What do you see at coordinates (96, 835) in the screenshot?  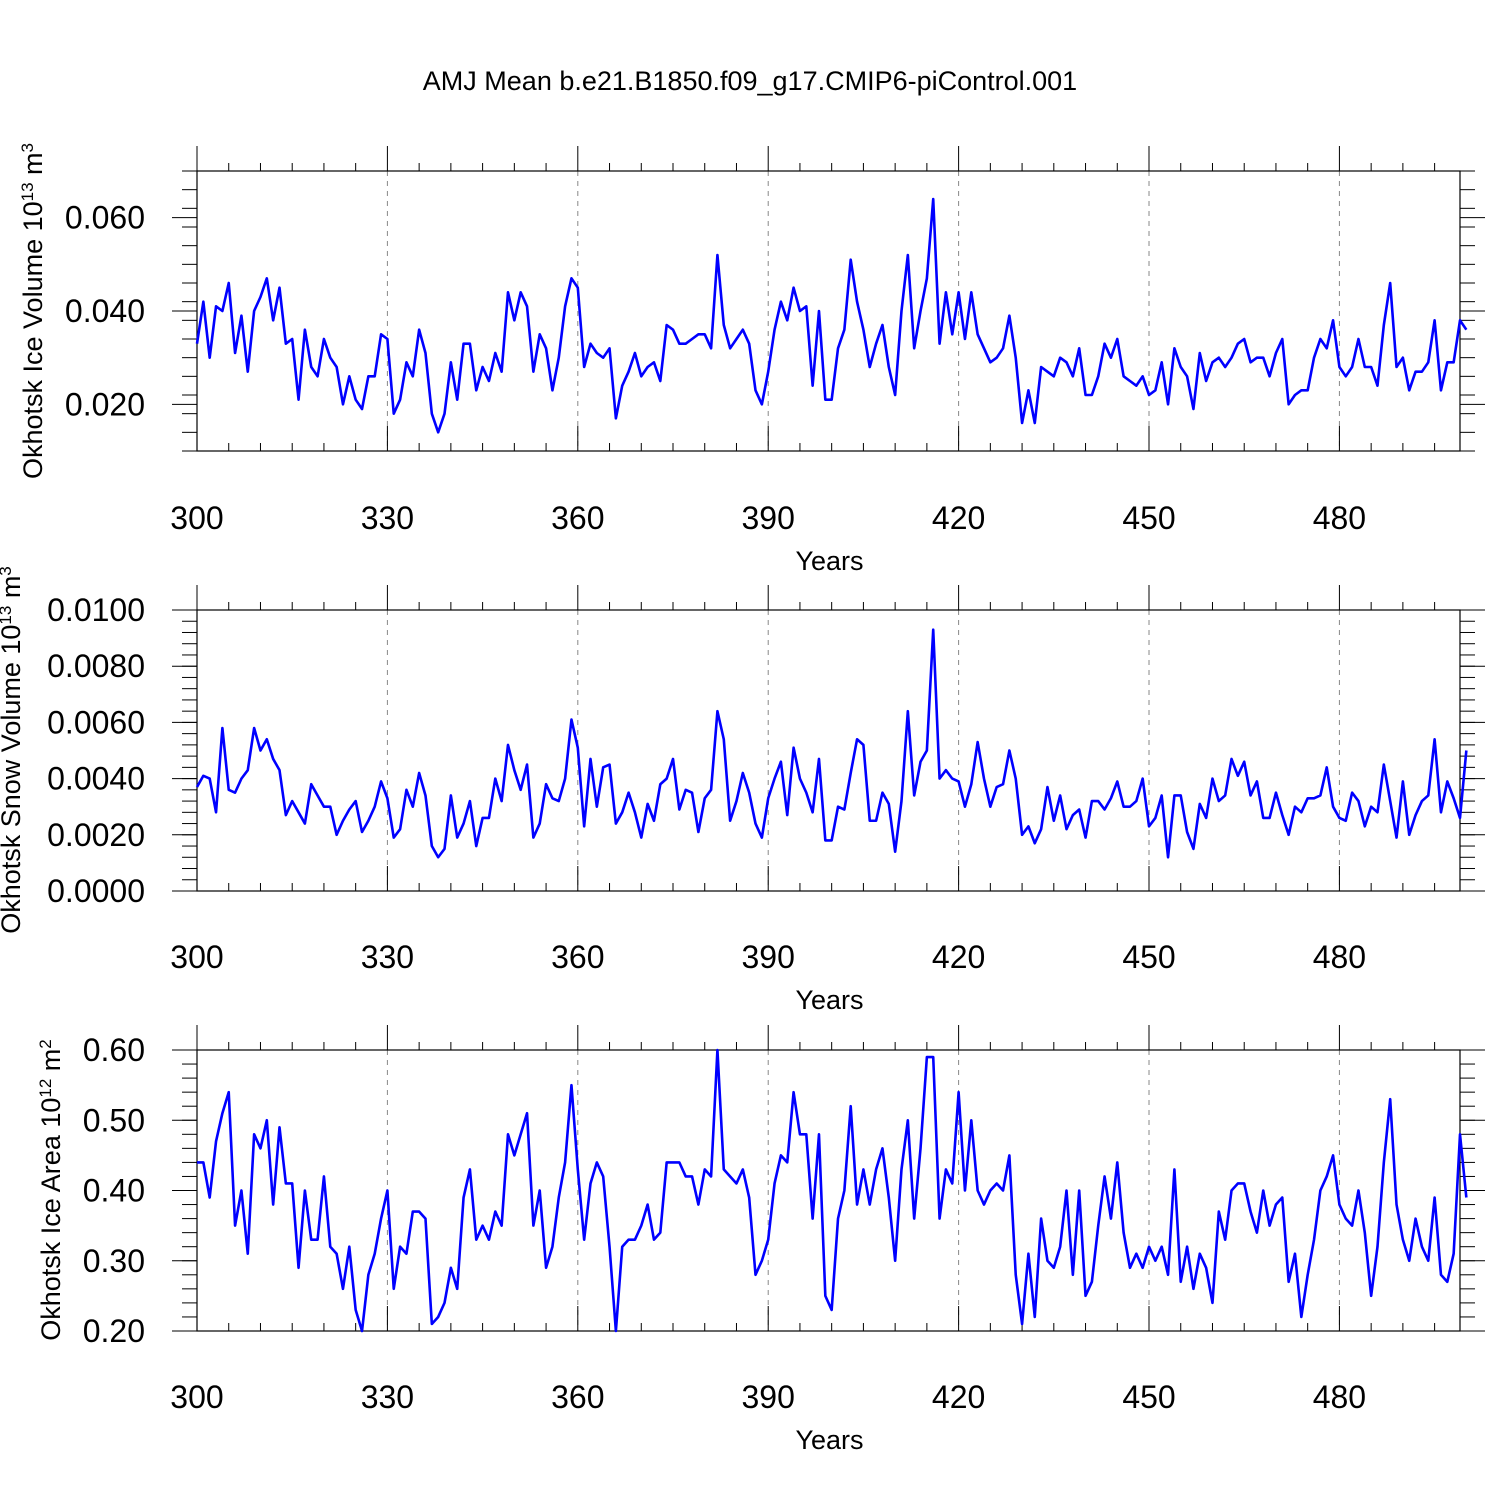 I see `y-tick-label: 0.0020` at bounding box center [96, 835].